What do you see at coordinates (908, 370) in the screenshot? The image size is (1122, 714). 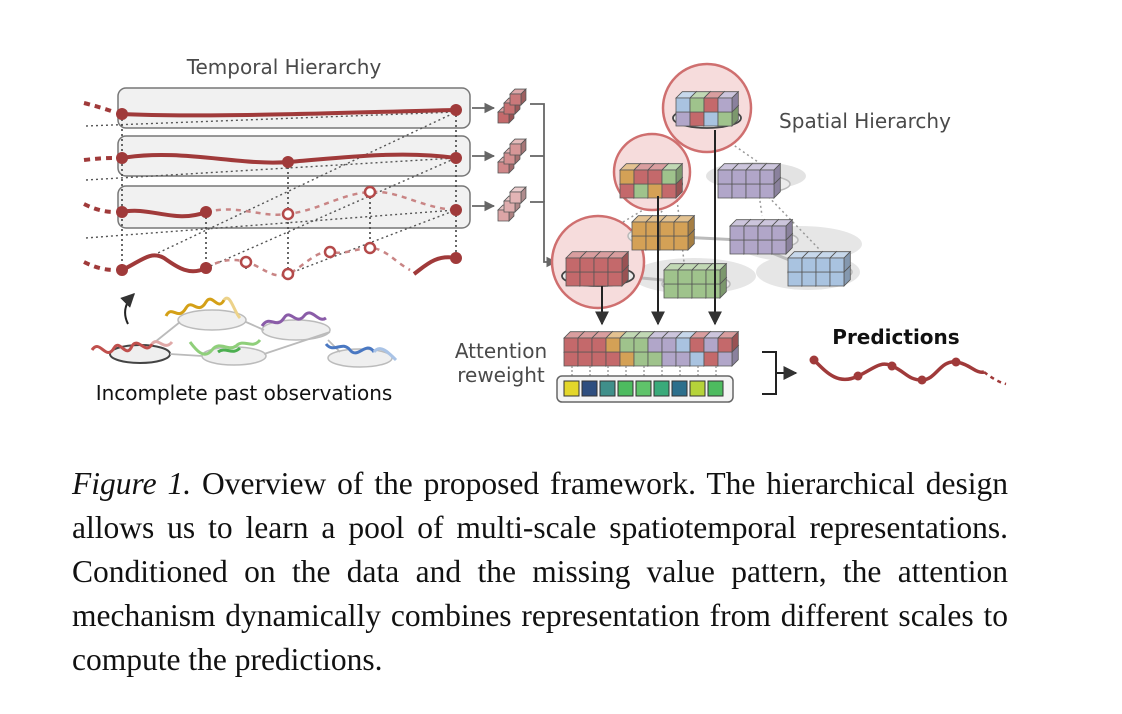 I see `predictions-series` at bounding box center [908, 370].